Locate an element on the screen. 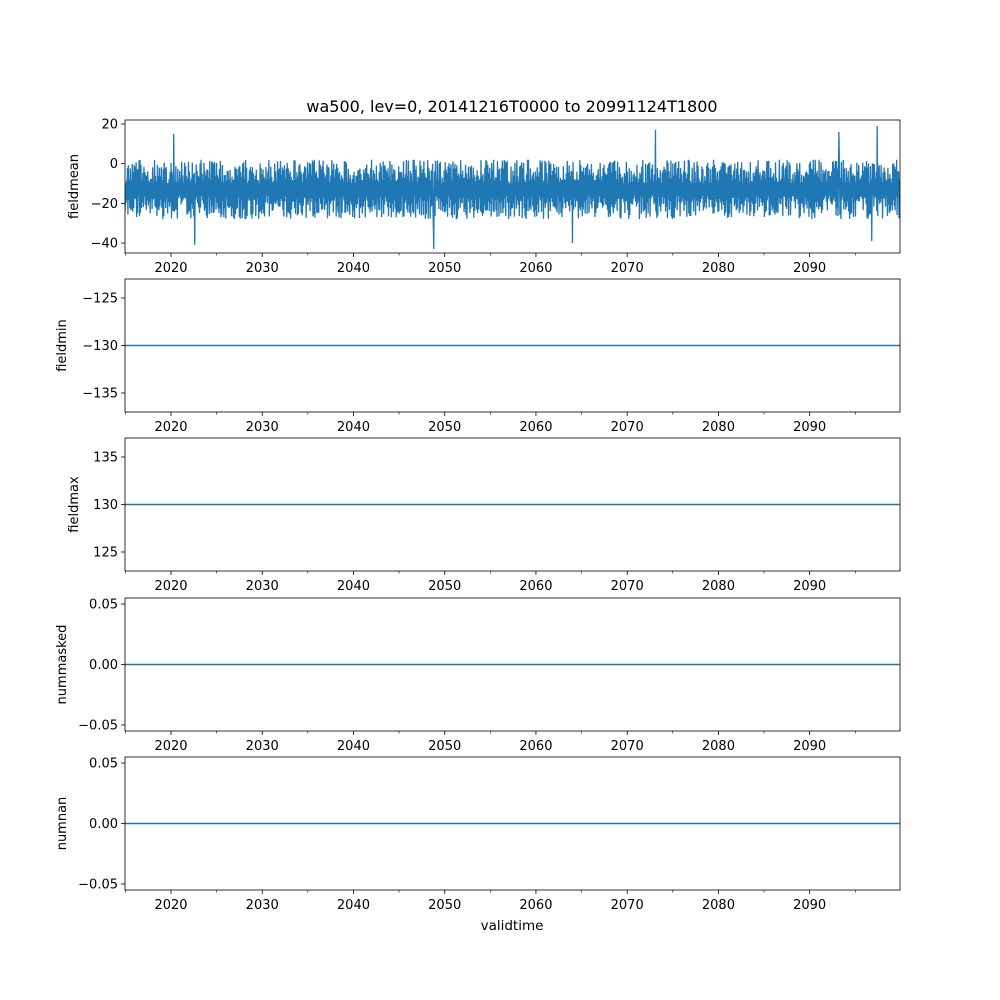 Image resolution: width=1000 pixels, height=1000 pixels. y-tick-label: −20 is located at coordinates (104, 204).